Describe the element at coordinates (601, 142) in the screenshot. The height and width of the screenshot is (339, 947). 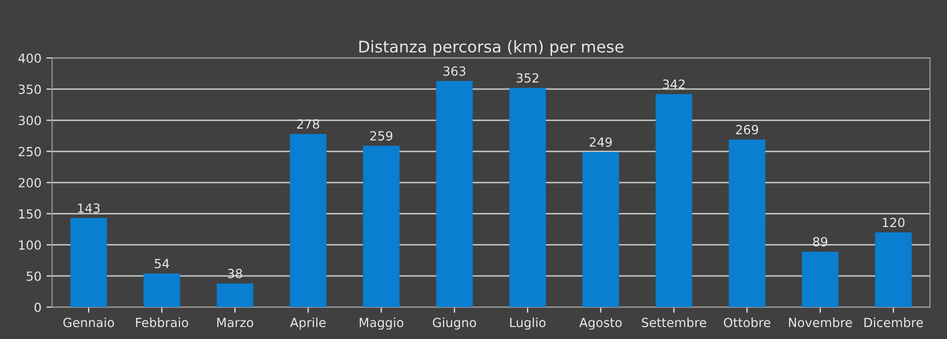
I see `data-label: 249` at that location.